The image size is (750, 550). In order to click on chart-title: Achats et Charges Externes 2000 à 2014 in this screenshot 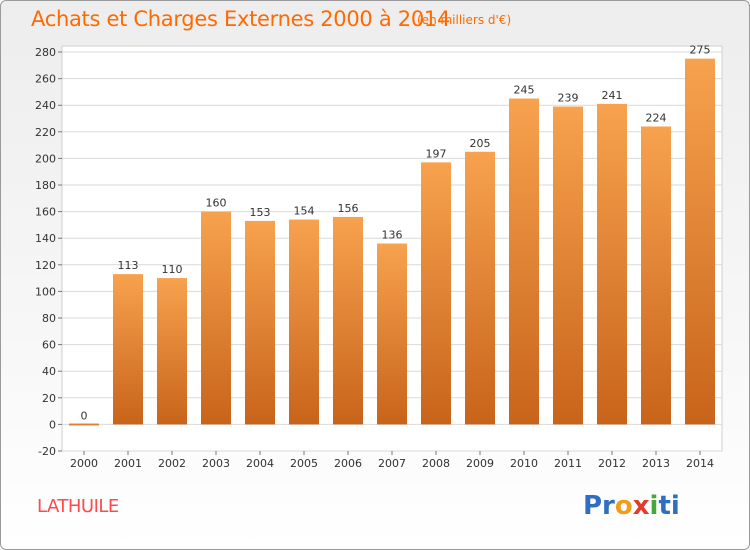, I will do `click(241, 19)`.